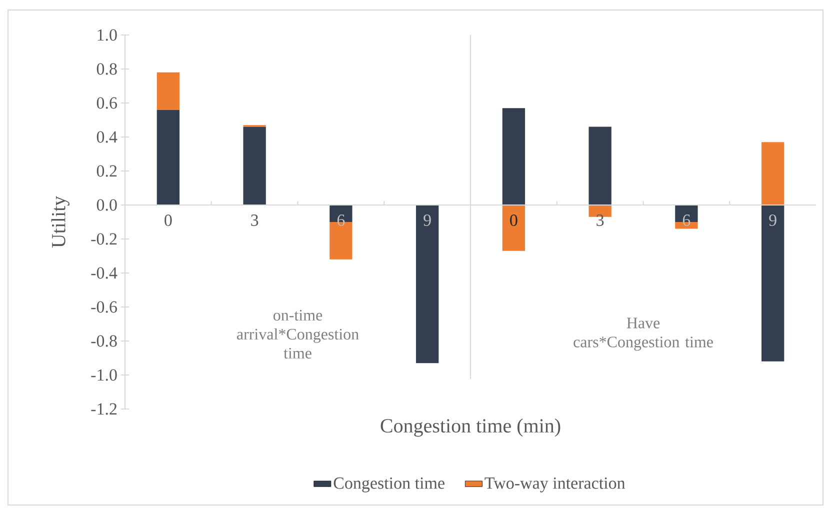  I want to click on y-tick-label: 0.2, so click(106, 171).